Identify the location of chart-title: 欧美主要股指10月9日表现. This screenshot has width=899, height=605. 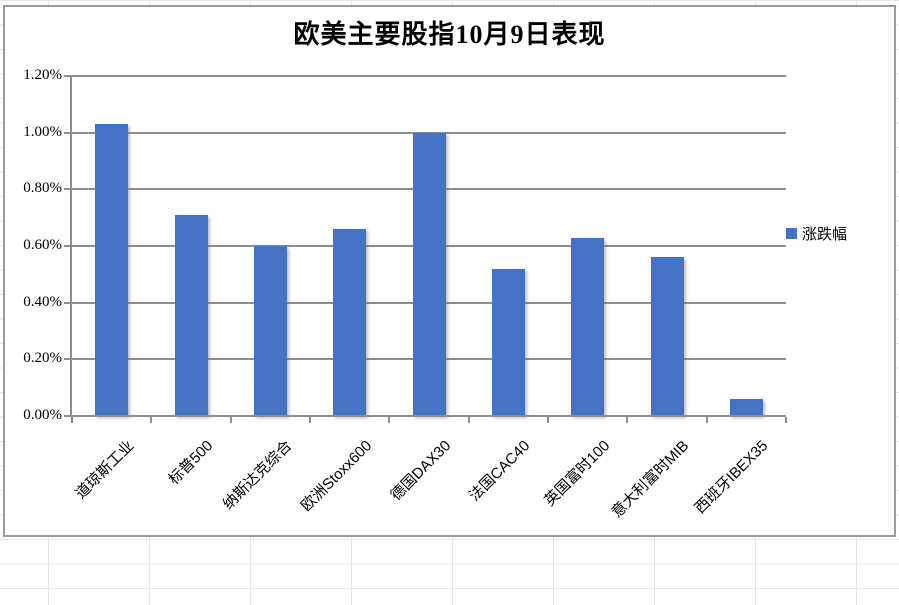
(449, 34).